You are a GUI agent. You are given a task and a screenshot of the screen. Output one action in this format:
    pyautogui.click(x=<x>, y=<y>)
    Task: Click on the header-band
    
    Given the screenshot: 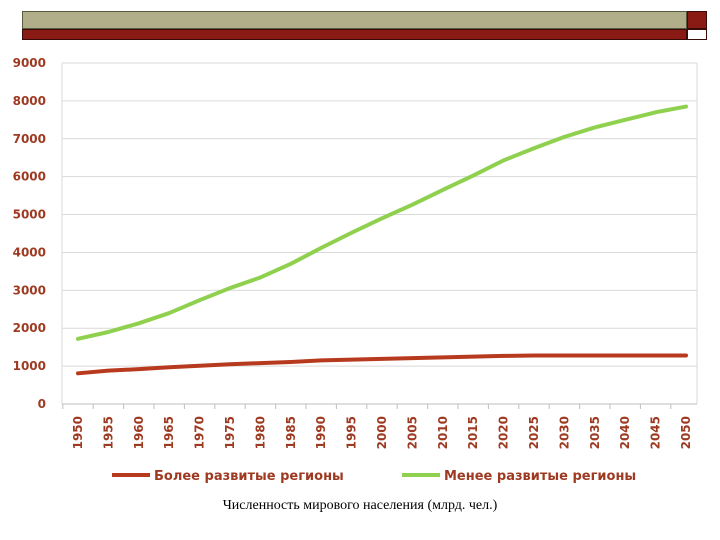 What is the action you would take?
    pyautogui.click(x=364, y=26)
    